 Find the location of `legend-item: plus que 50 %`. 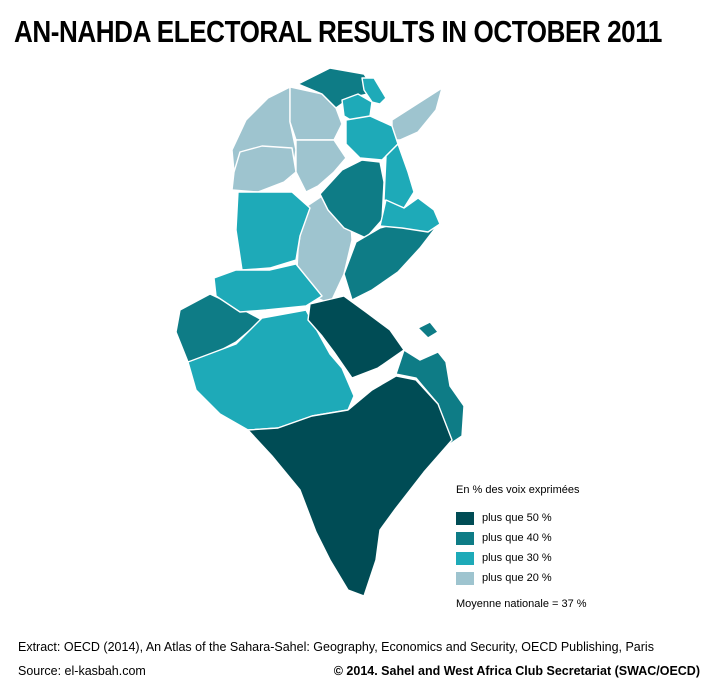

legend-item: plus que 50 % is located at coordinates (556, 518).